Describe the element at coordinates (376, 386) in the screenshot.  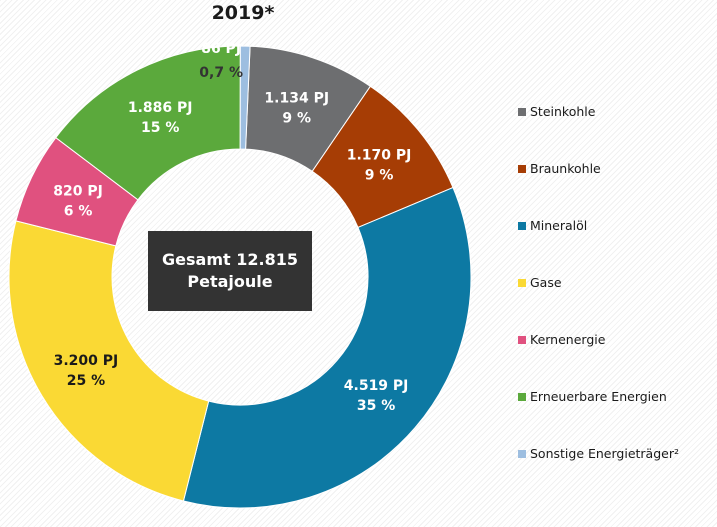
I see `slice-value-label-2: 4.519 PJ` at that location.